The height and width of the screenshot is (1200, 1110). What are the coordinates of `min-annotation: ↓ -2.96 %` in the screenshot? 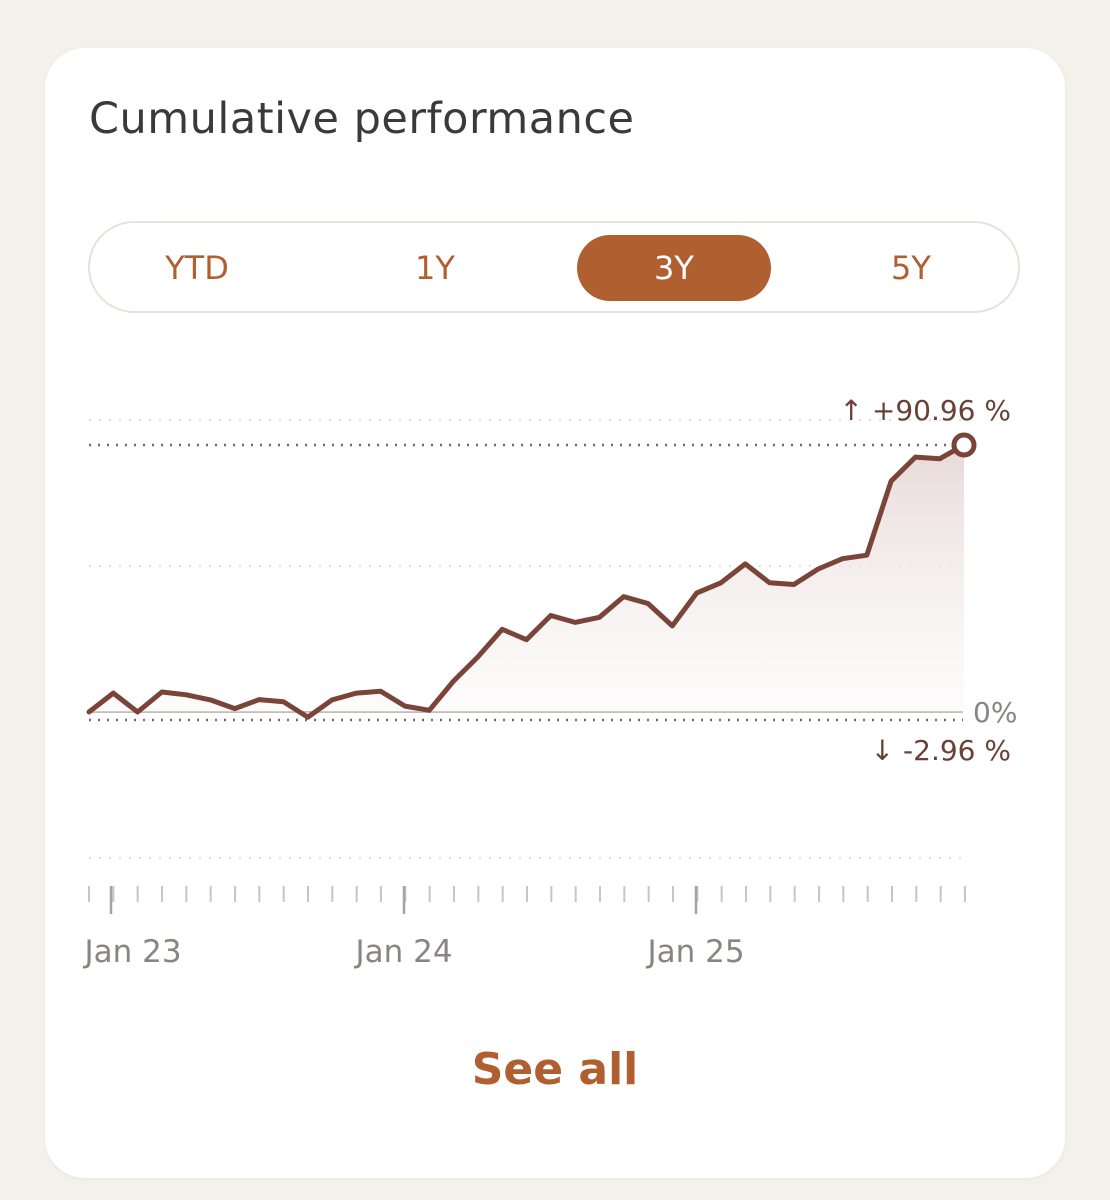 It's located at (941, 750).